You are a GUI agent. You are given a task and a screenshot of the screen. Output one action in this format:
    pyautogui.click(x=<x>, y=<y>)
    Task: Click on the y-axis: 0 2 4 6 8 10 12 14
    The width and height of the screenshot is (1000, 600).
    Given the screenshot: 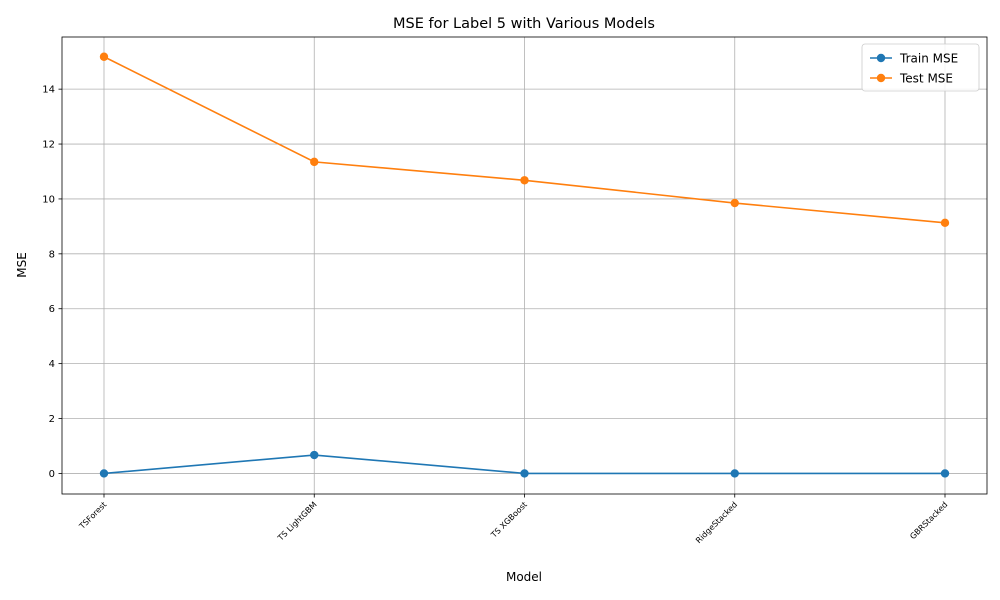 What is the action you would take?
    pyautogui.click(x=52, y=282)
    